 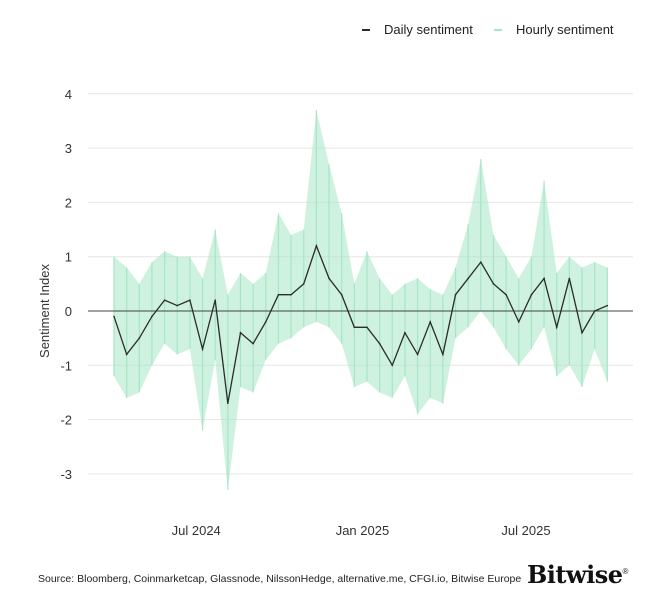 I want to click on legend-label-hourly: Hourly sentiment, so click(x=565, y=29).